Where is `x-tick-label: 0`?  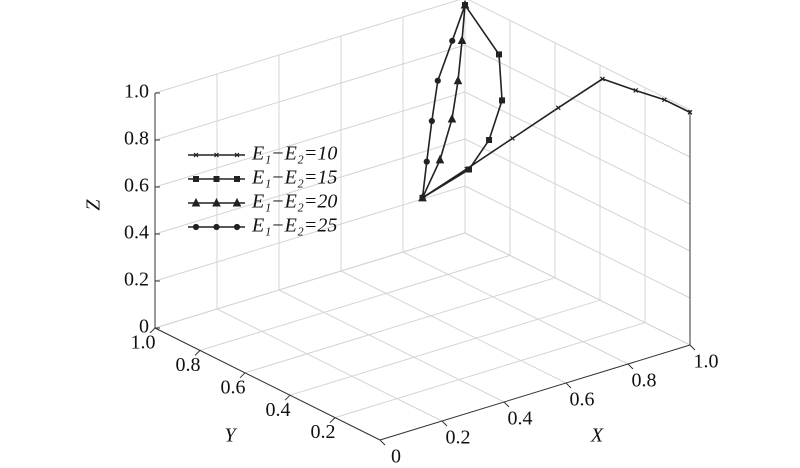 x-tick-label: 0 is located at coordinates (396, 457).